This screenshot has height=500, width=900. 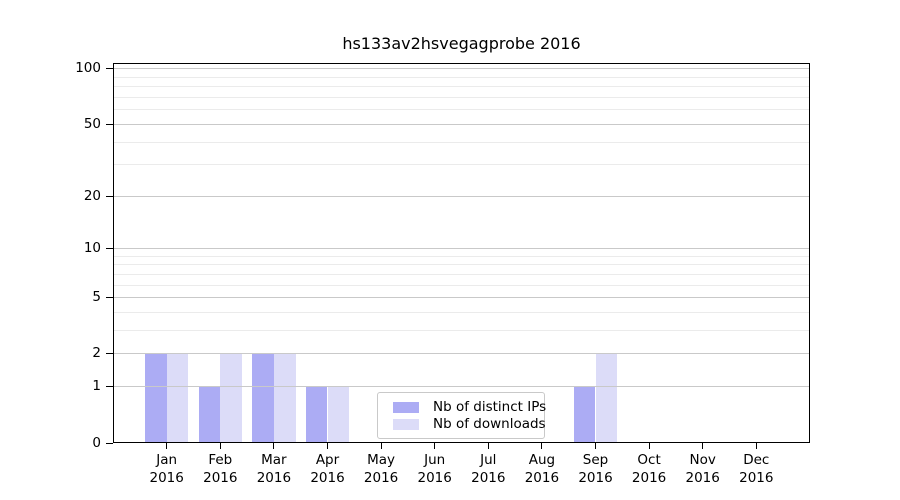 I want to click on x-tick-label-feb: Feb 2016, so click(x=220, y=469).